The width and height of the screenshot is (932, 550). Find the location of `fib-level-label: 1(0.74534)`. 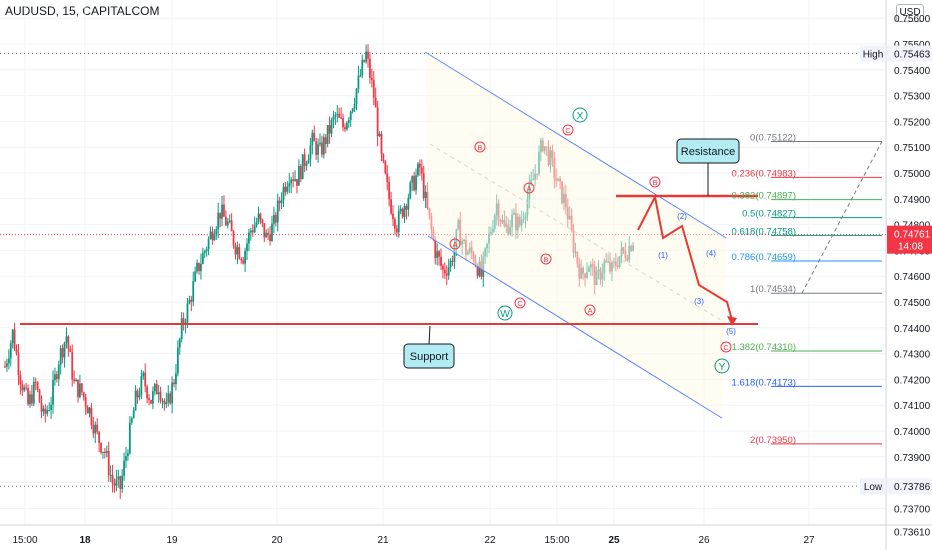

fib-level-label: 1(0.74534) is located at coordinates (773, 289).